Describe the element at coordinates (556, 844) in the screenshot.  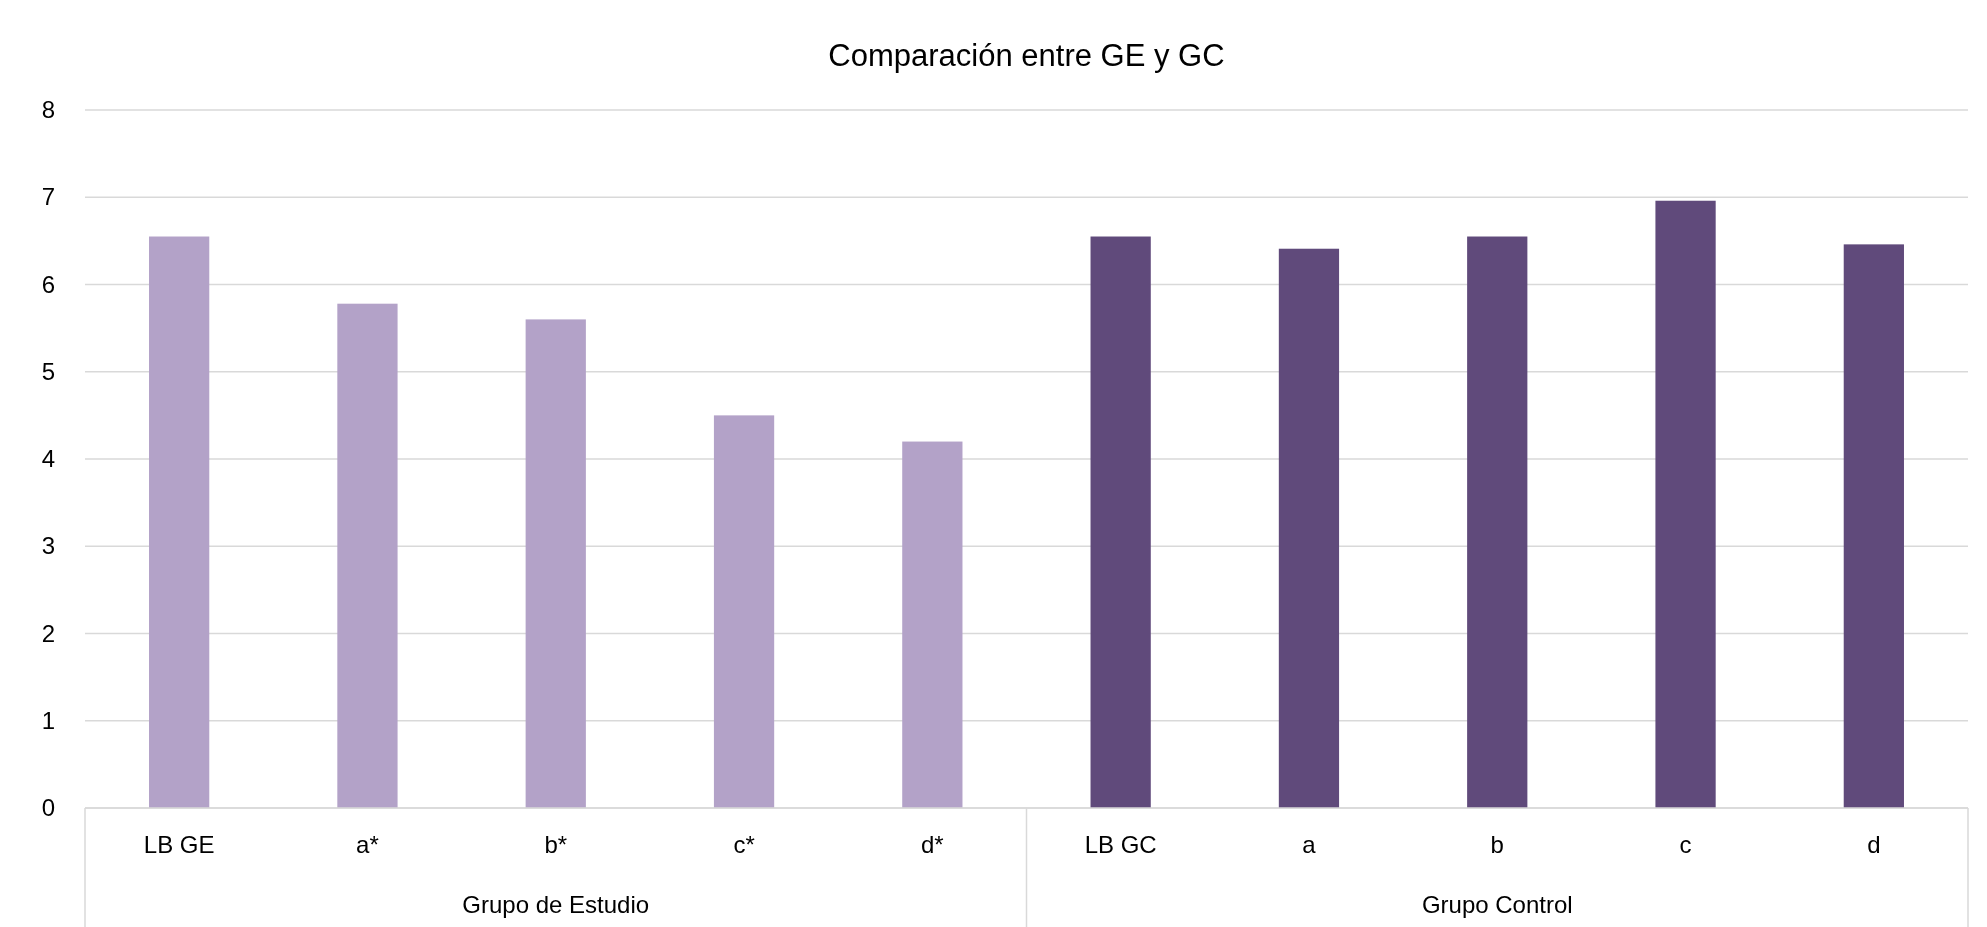
I see `x-tick-label: b*` at that location.